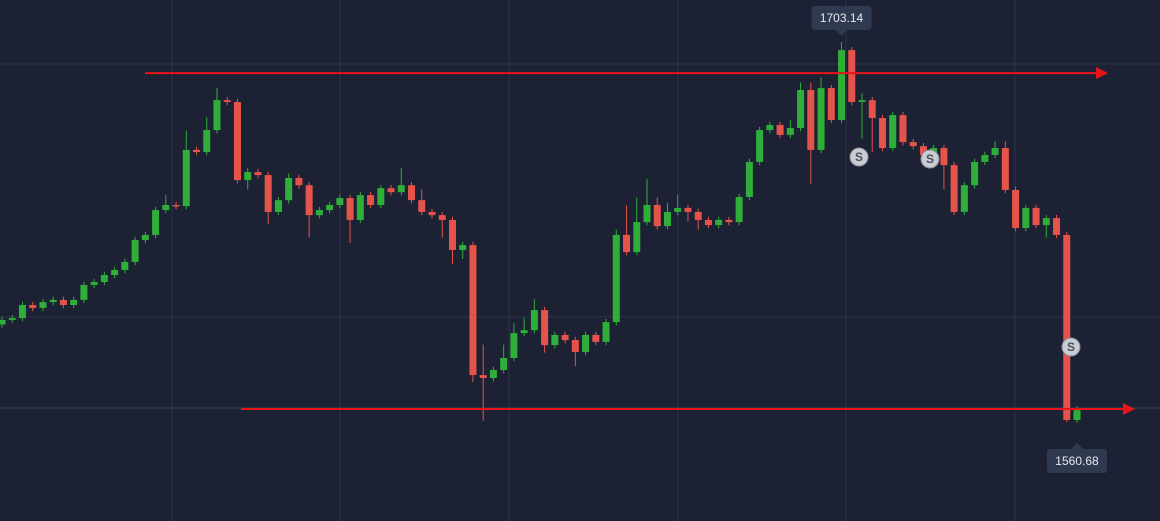  I want to click on price-tag, so click(1077, 461).